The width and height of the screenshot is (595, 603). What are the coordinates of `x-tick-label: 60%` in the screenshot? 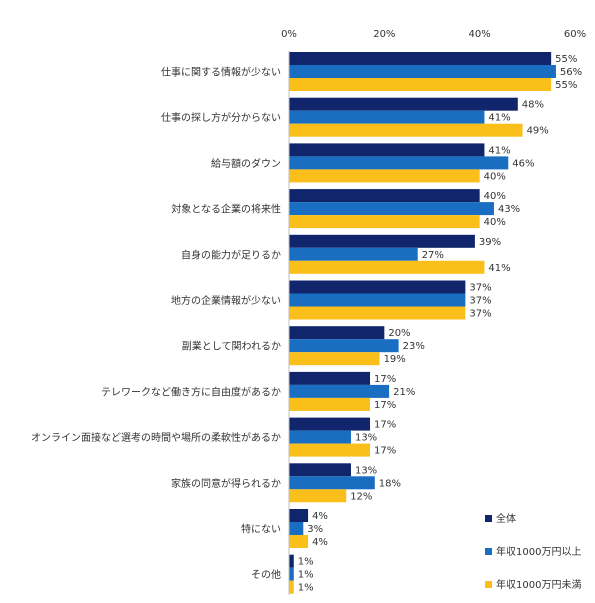 It's located at (575, 34).